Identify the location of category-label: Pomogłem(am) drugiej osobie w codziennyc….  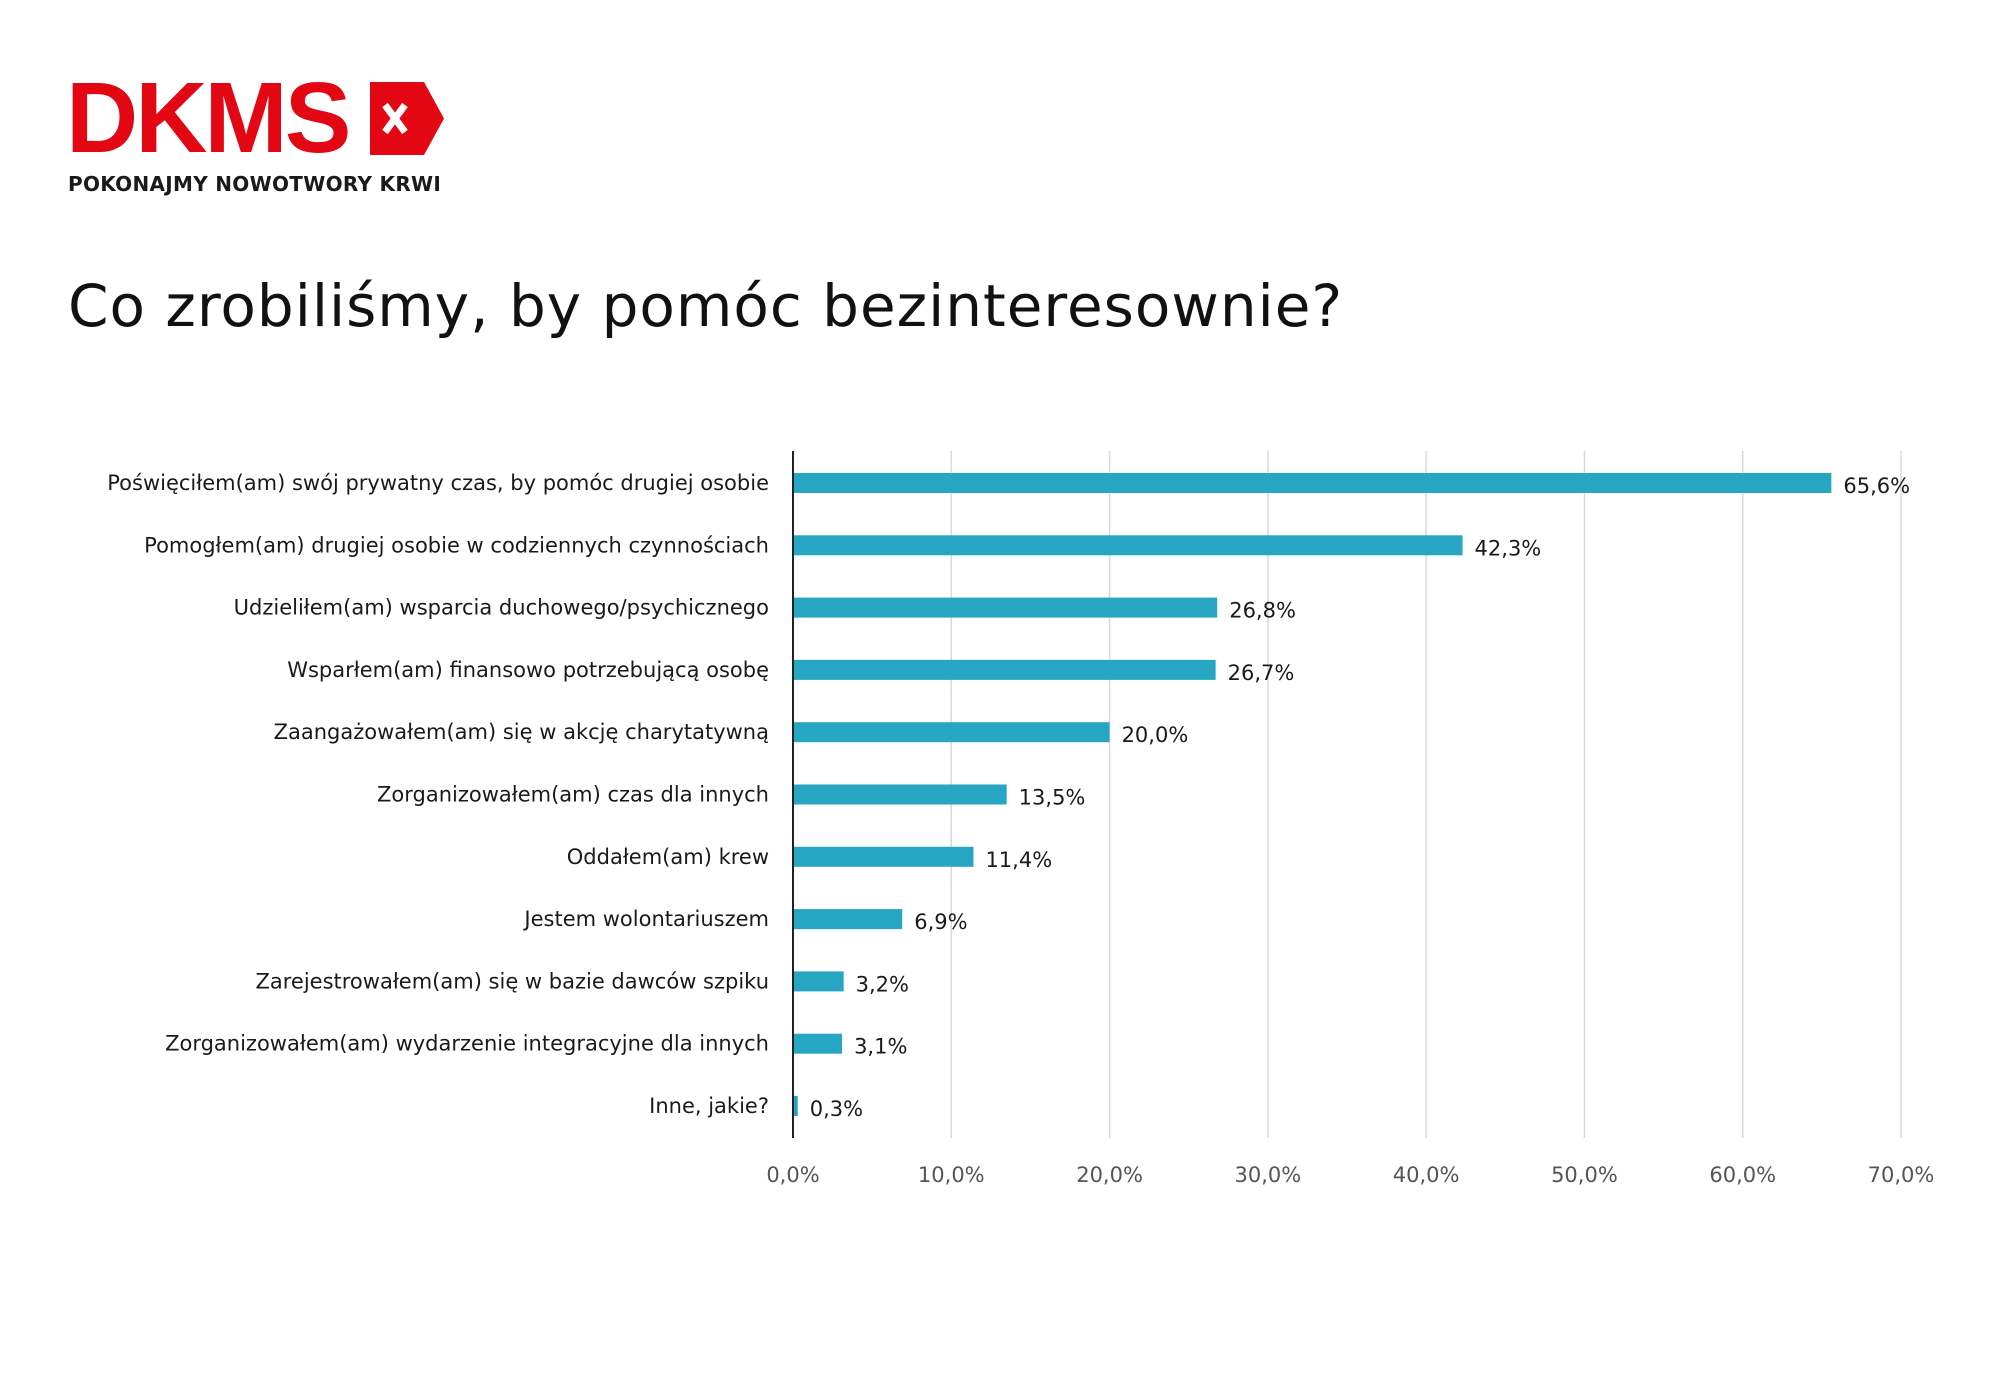
(456, 545).